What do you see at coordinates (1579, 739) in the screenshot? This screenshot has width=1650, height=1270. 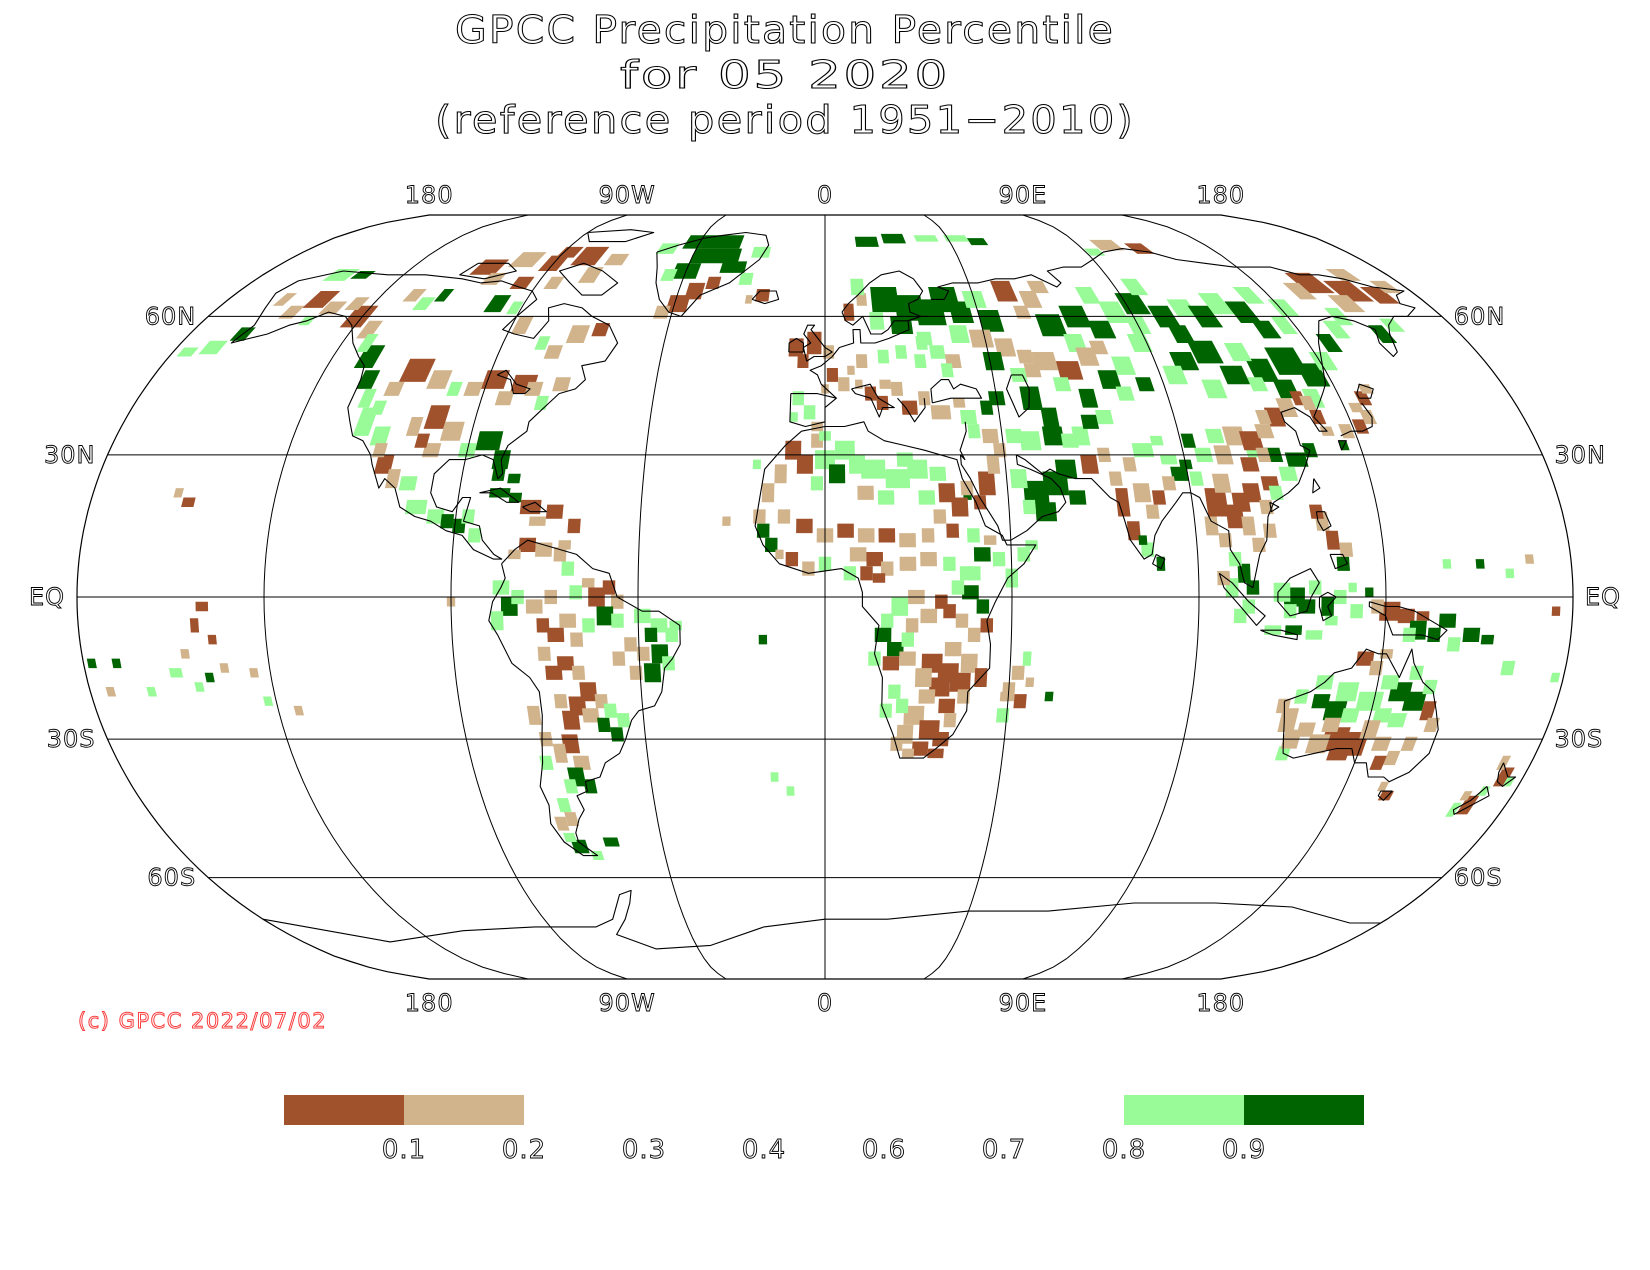 I see `lat-label-right: 30S` at bounding box center [1579, 739].